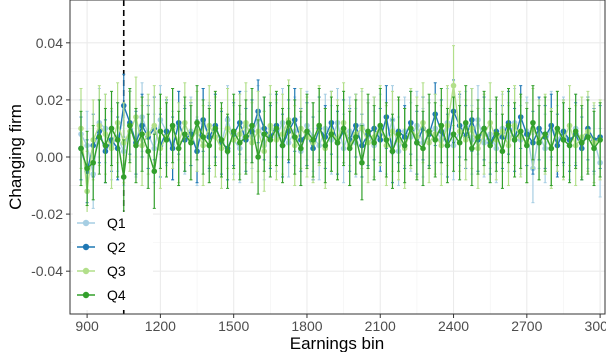 This screenshot has width=606, height=352. Describe the element at coordinates (15, 157) in the screenshot. I see `y-axis-title: Changing firm` at that location.